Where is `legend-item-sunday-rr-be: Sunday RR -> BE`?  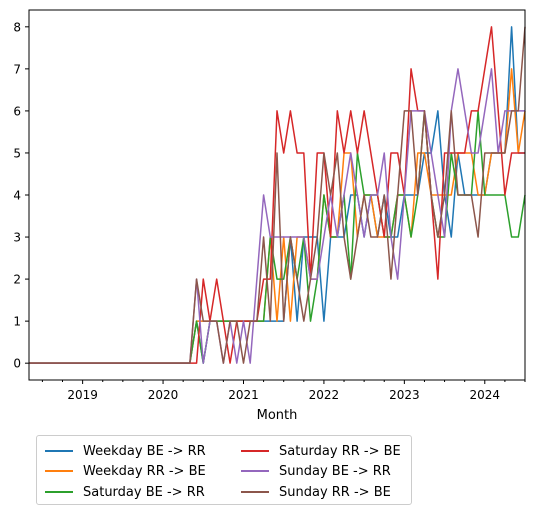
legend-item-sunday-rr-be: Sunday RR -> BE is located at coordinates (316, 492).